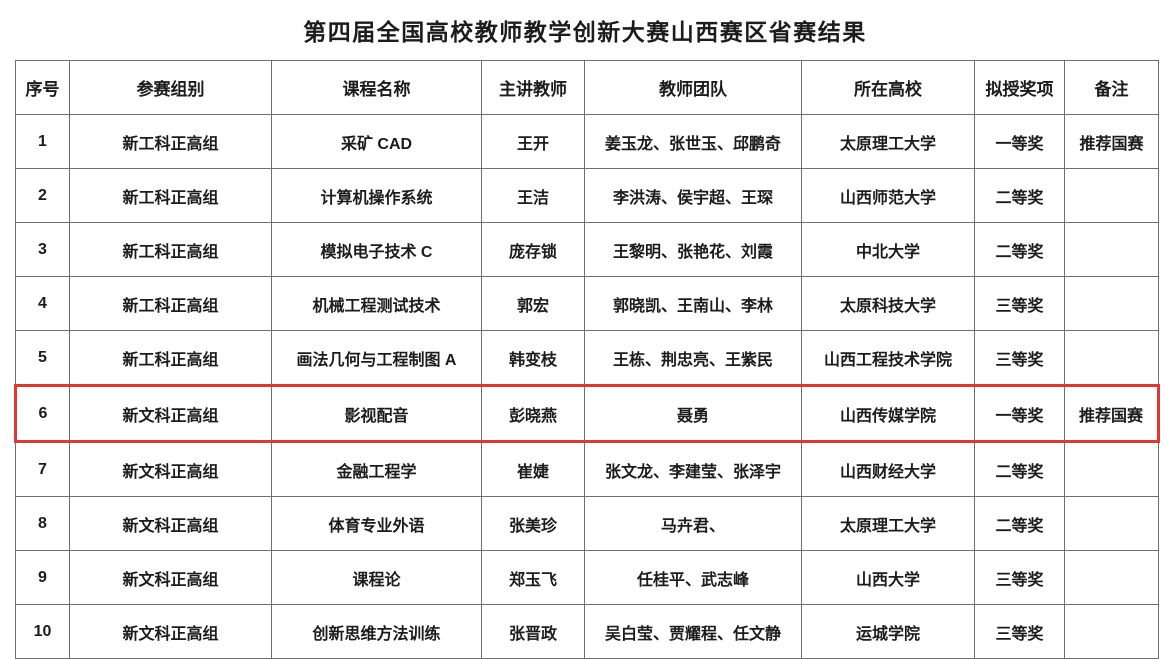 This screenshot has width=1170, height=659. I want to click on header-cell: 序号, so click(42, 87).